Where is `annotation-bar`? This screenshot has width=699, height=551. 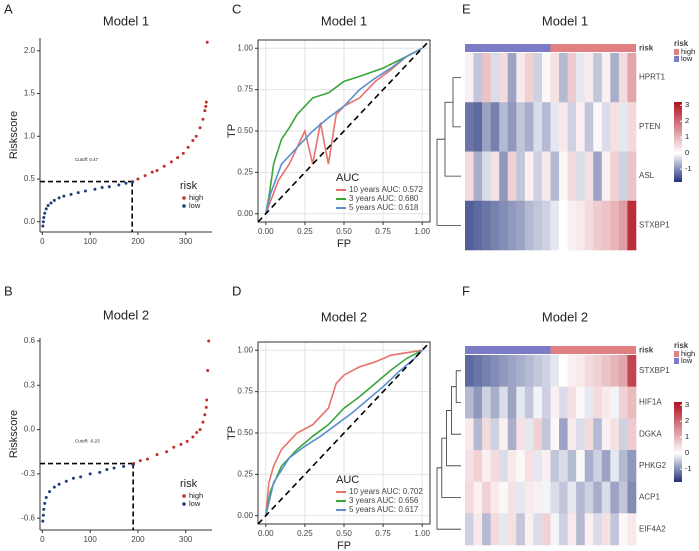 annotation-bar is located at coordinates (508, 48).